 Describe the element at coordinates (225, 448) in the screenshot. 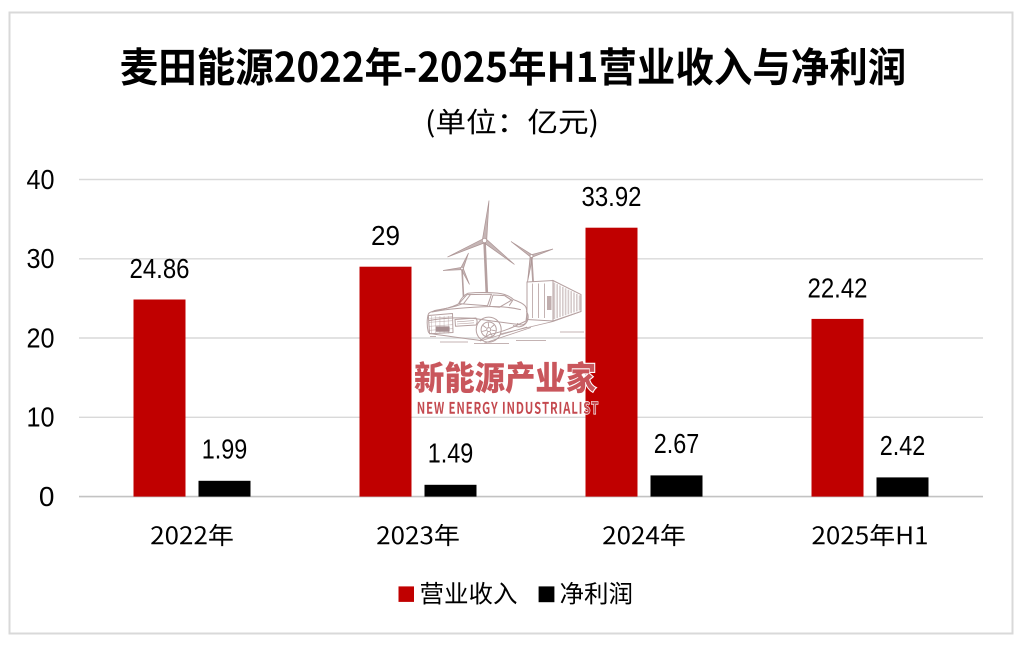

I see `svg-text: 1.99` at that location.